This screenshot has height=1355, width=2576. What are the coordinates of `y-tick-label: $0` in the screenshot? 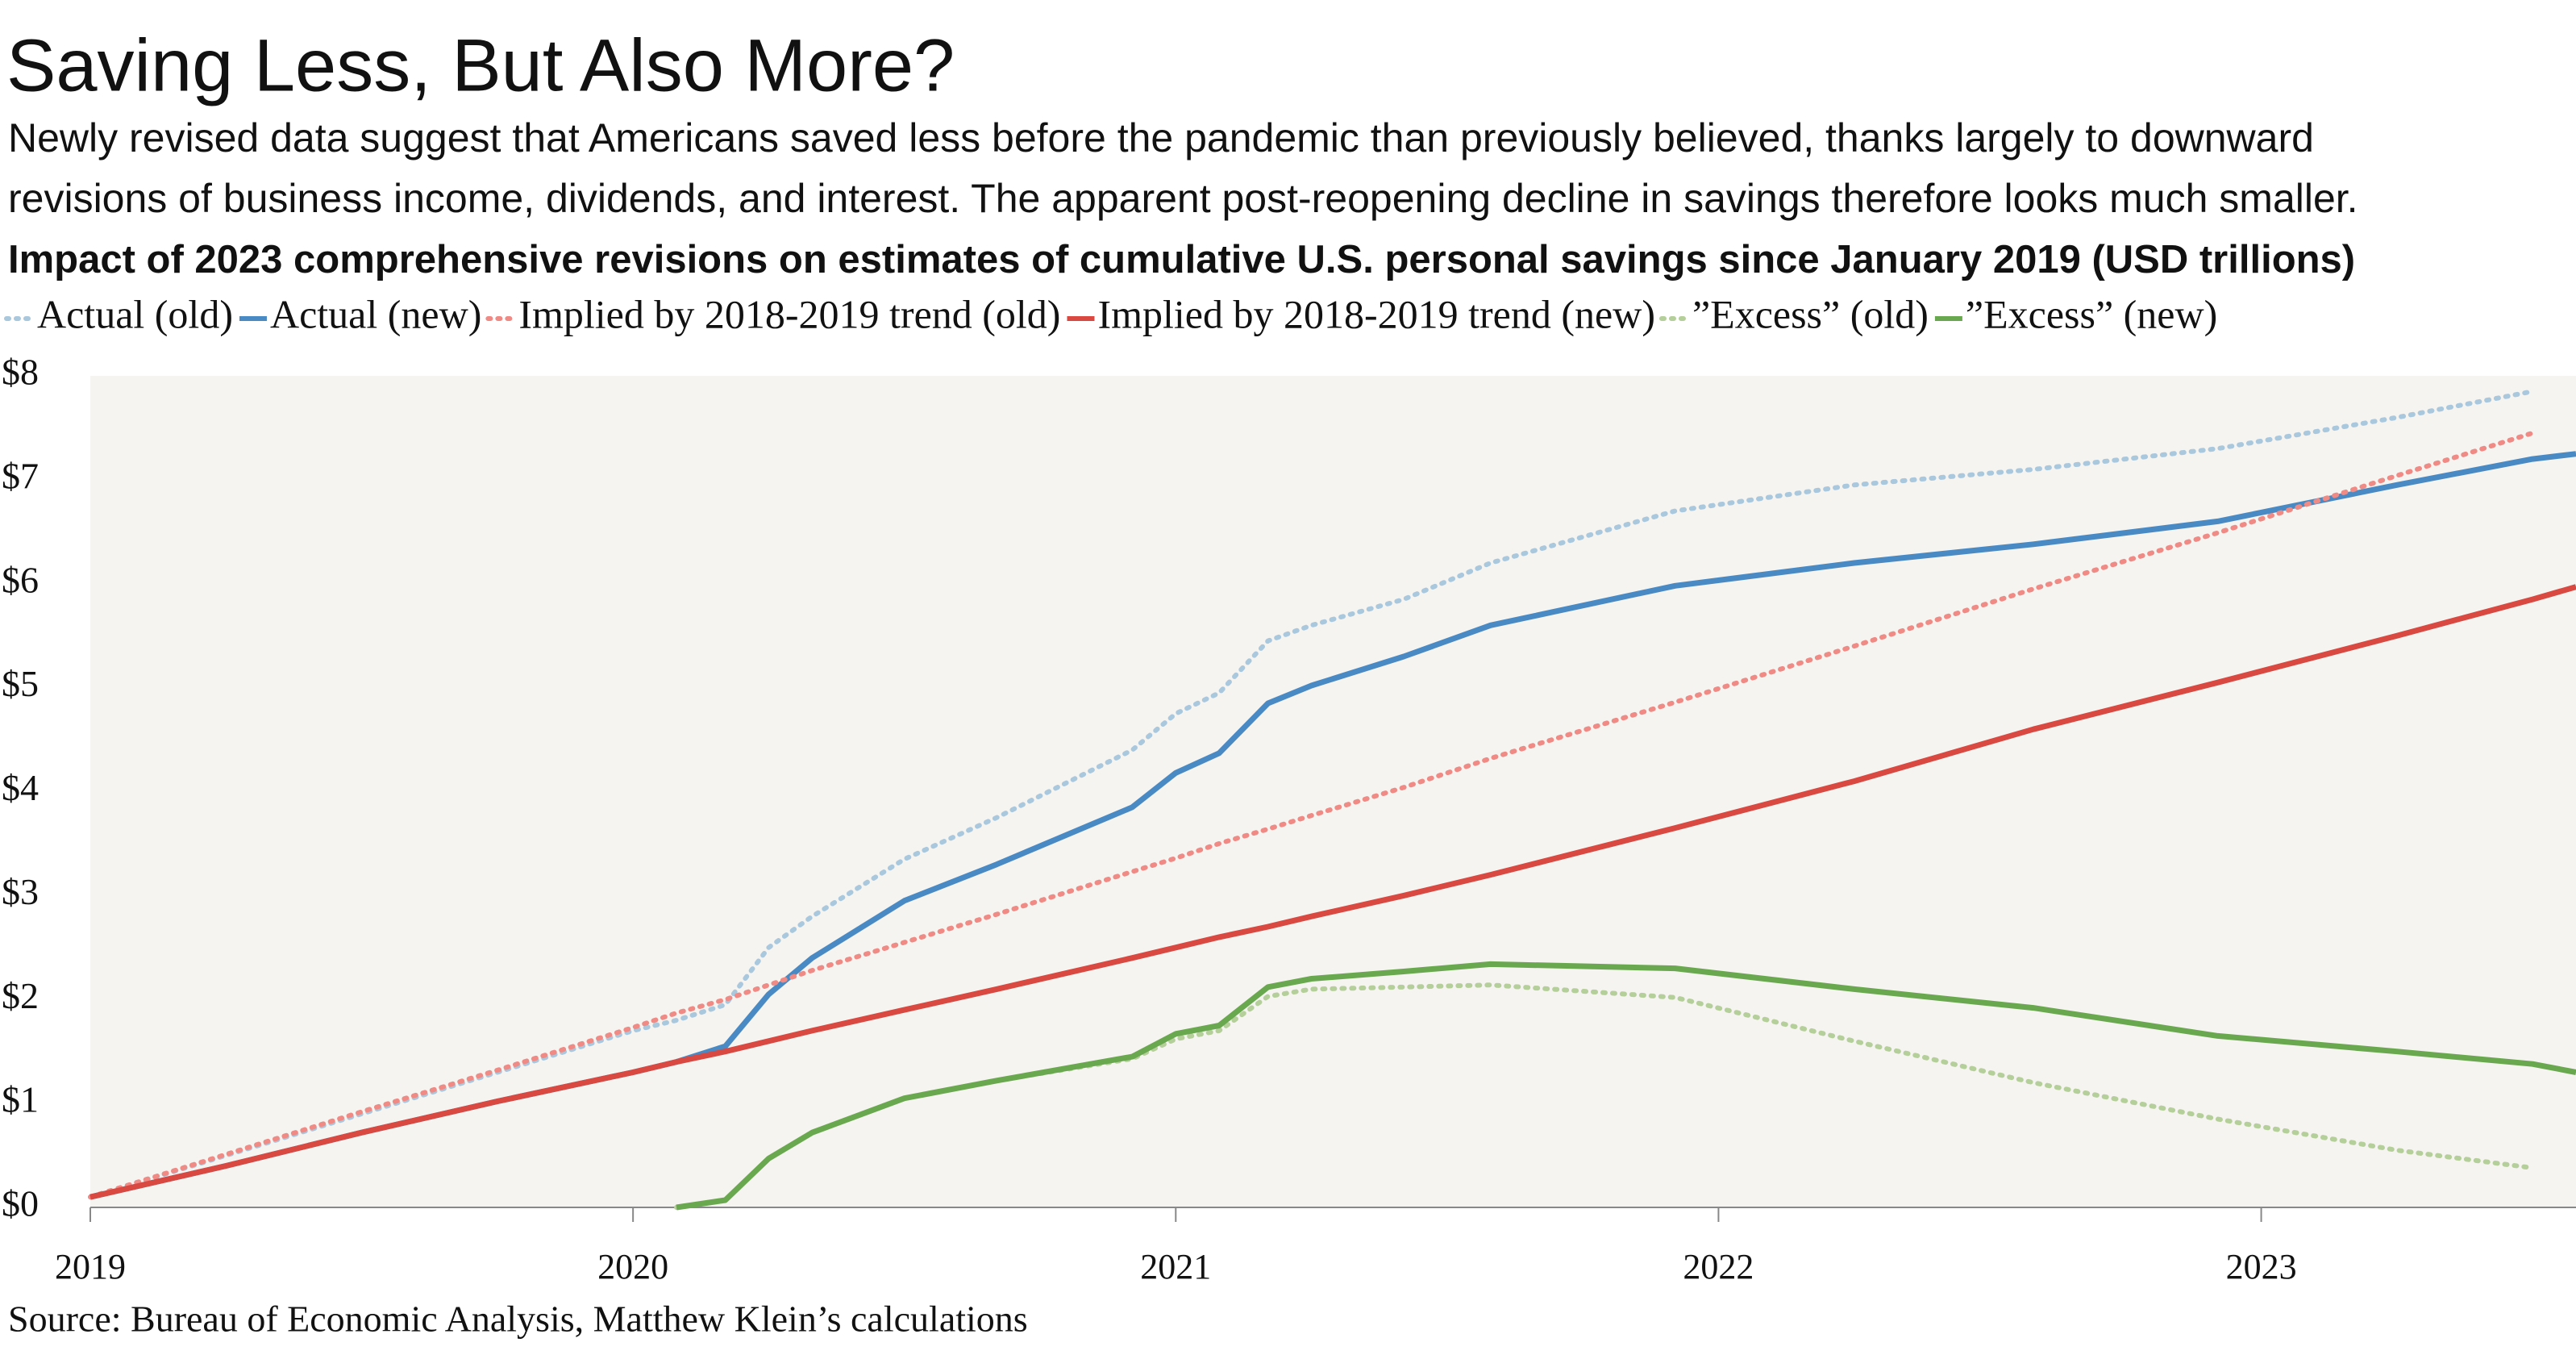 It's located at (20, 1203).